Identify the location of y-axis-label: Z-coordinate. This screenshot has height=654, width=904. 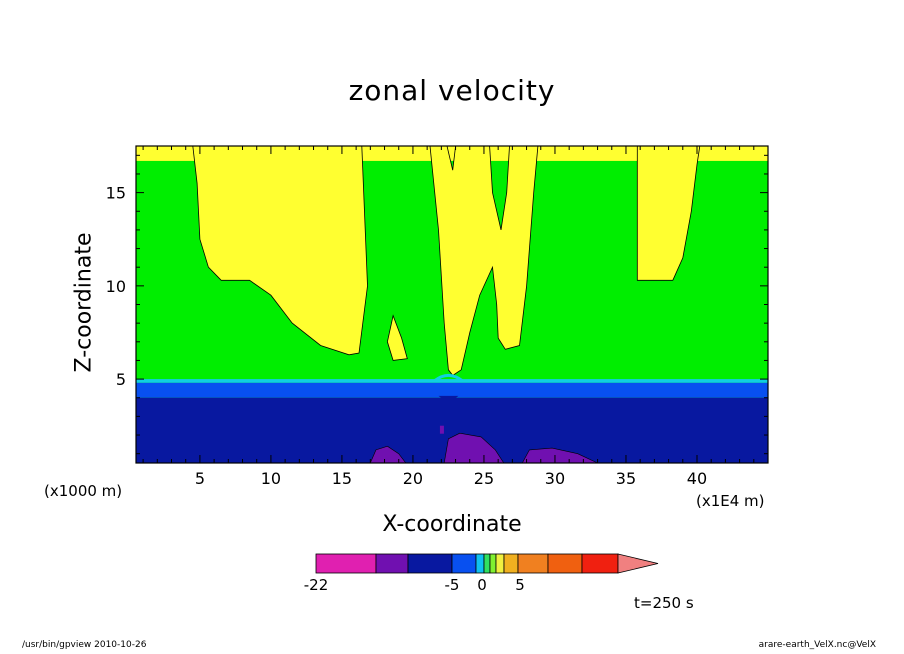
(84, 302).